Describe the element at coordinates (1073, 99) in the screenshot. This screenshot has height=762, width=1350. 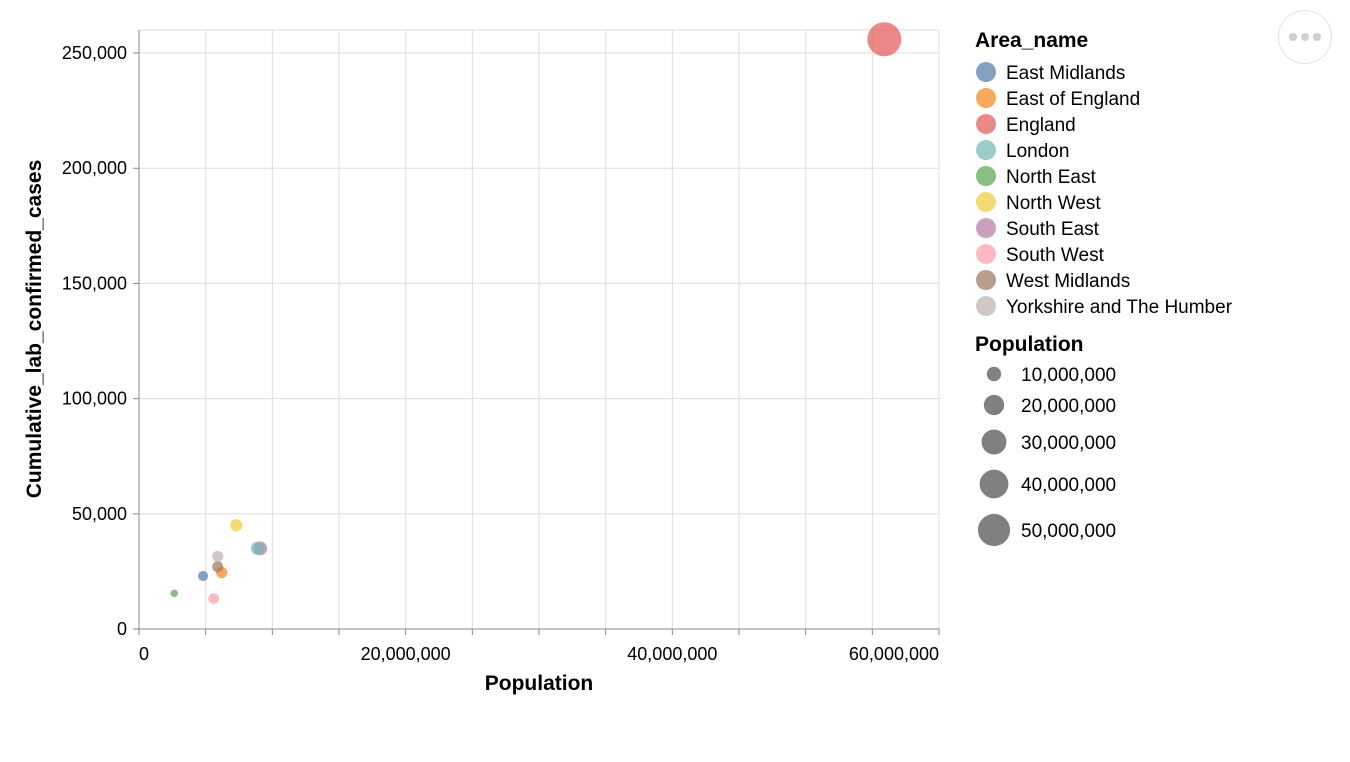
I see `legend-label: East of England` at that location.